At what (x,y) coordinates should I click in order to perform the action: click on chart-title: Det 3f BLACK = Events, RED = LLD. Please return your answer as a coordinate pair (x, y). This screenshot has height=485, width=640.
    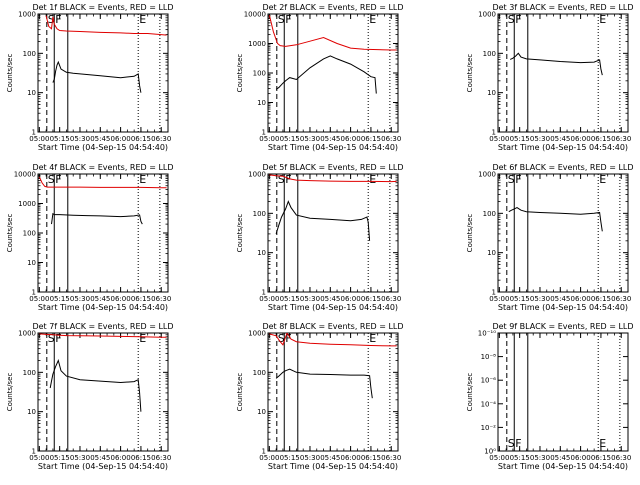
    Looking at the image, I should click on (562, 7).